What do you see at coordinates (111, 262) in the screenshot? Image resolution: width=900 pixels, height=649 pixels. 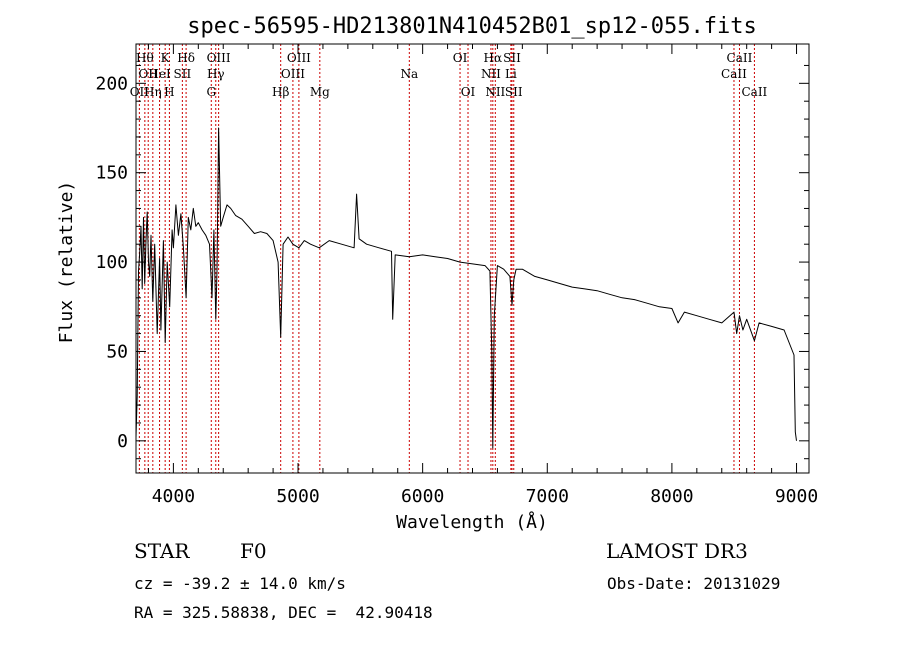 I see `y-tick-label: 100` at bounding box center [111, 262].